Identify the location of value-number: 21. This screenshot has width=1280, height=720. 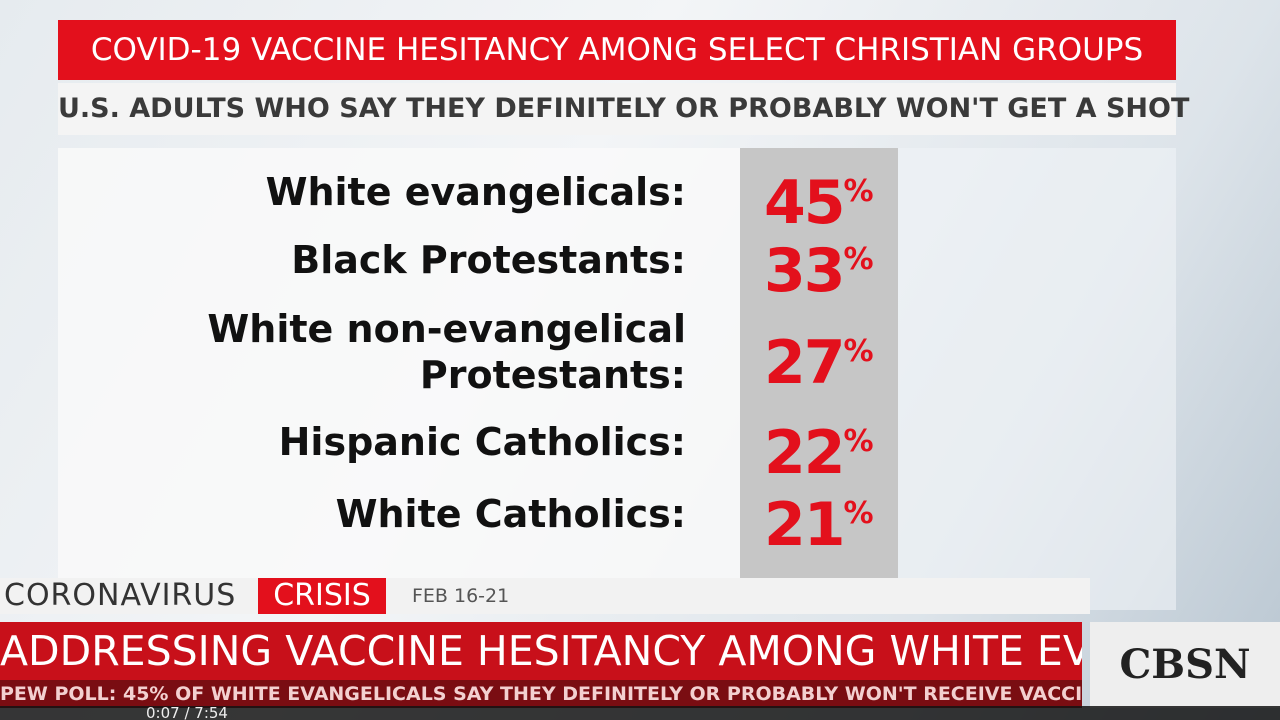
(804, 525).